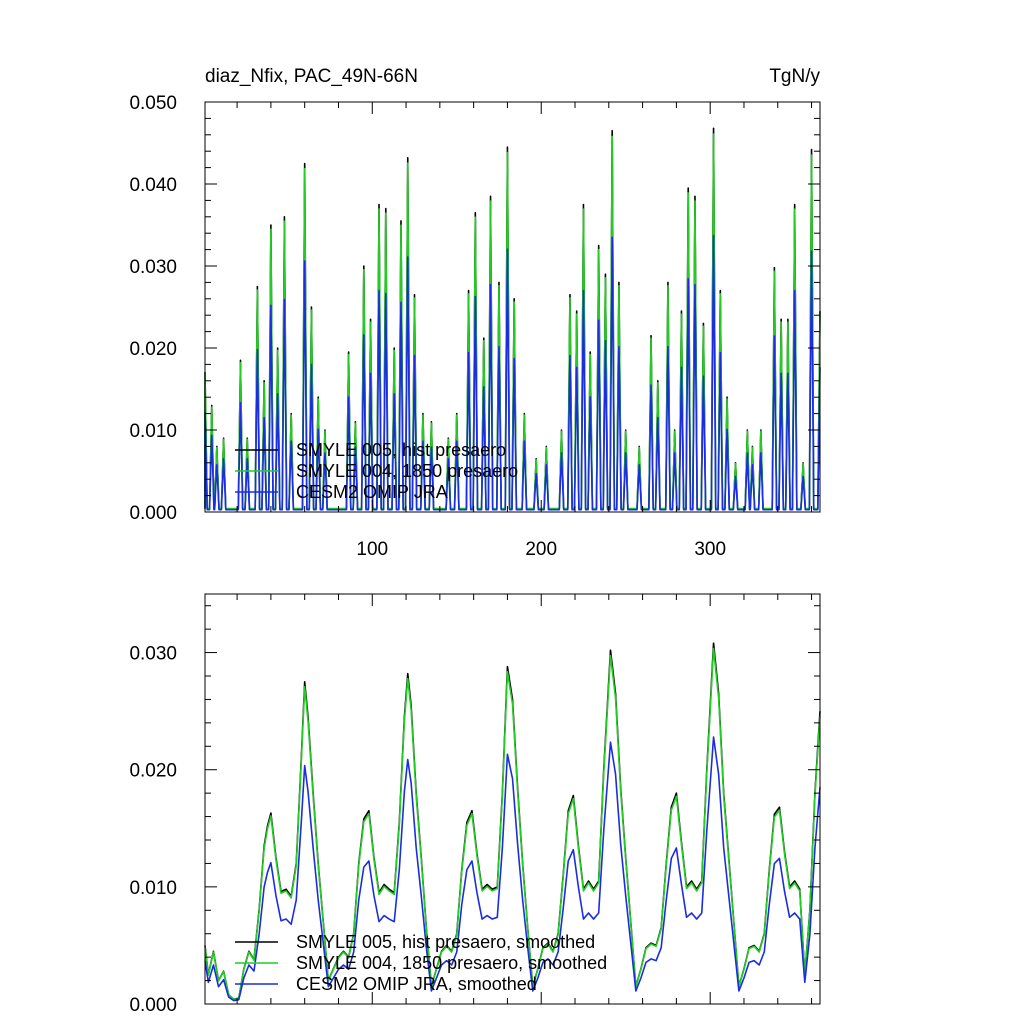  I want to click on legend-label-1: SMYLE 005, hist presaero, so click(401, 450).